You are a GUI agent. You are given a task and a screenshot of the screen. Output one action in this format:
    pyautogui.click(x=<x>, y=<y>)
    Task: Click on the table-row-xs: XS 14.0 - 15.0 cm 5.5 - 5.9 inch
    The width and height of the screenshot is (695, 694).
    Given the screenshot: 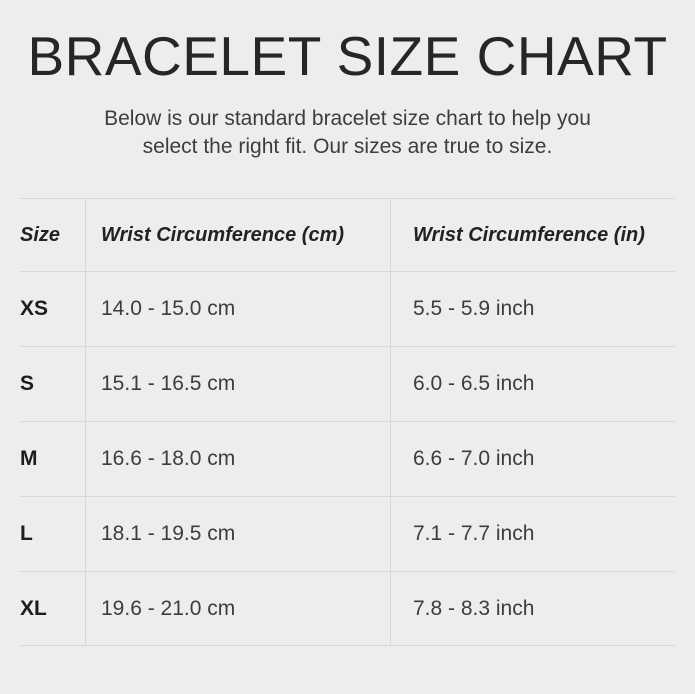 What is the action you would take?
    pyautogui.click(x=347, y=308)
    